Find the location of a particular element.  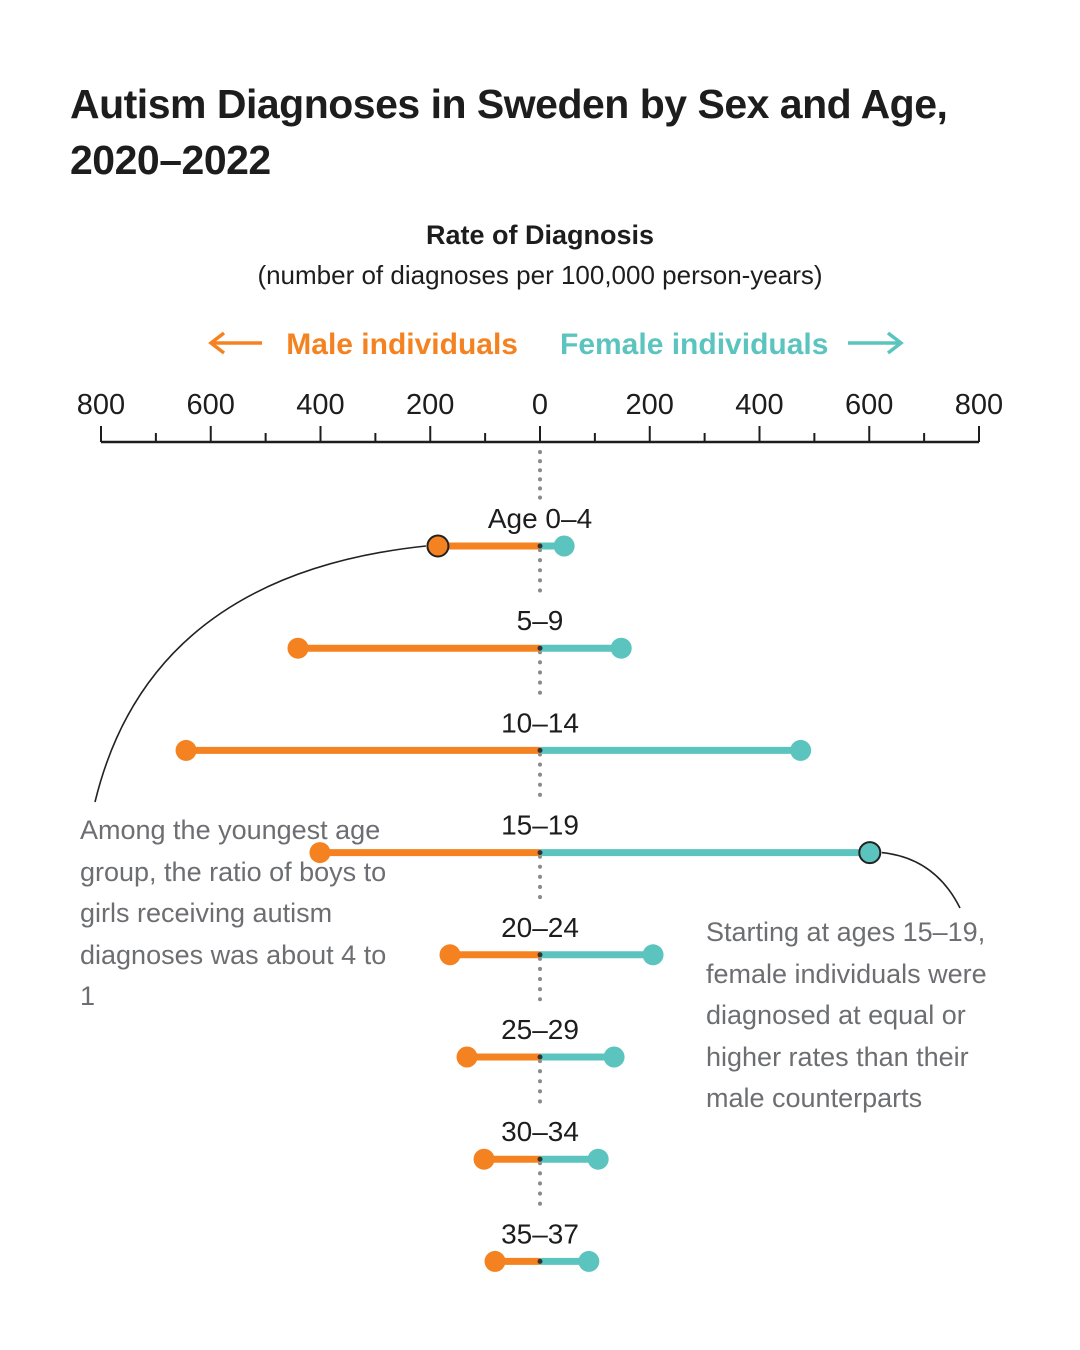

age-group-label: 20–24 is located at coordinates (540, 927).